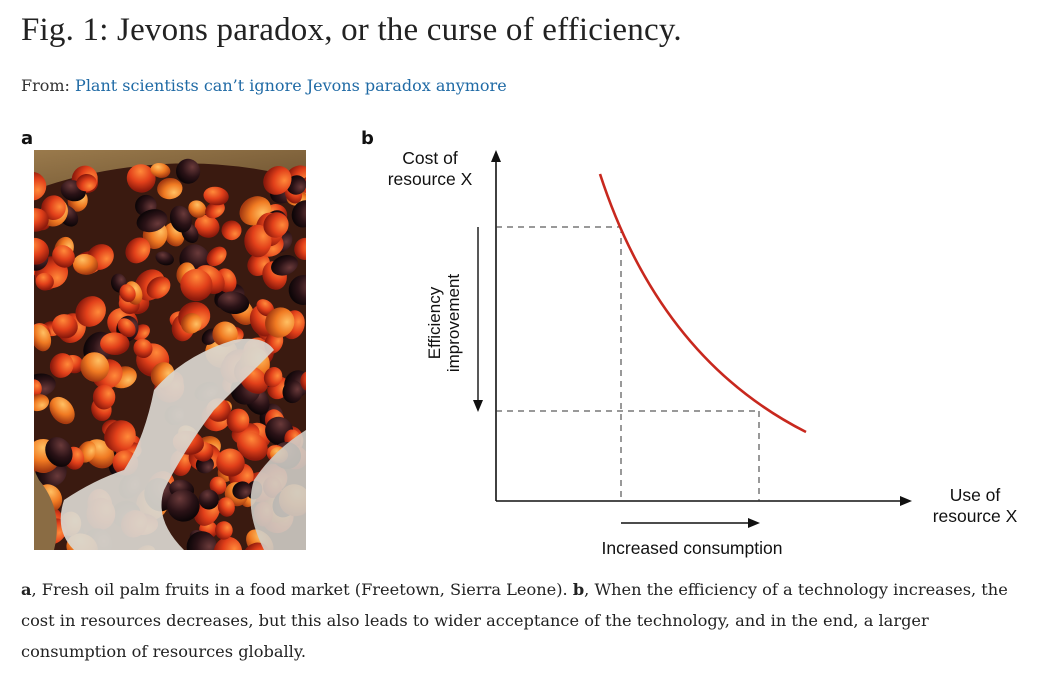 This screenshot has width=1037, height=678. I want to click on caption-a-letter: a, so click(26, 589).